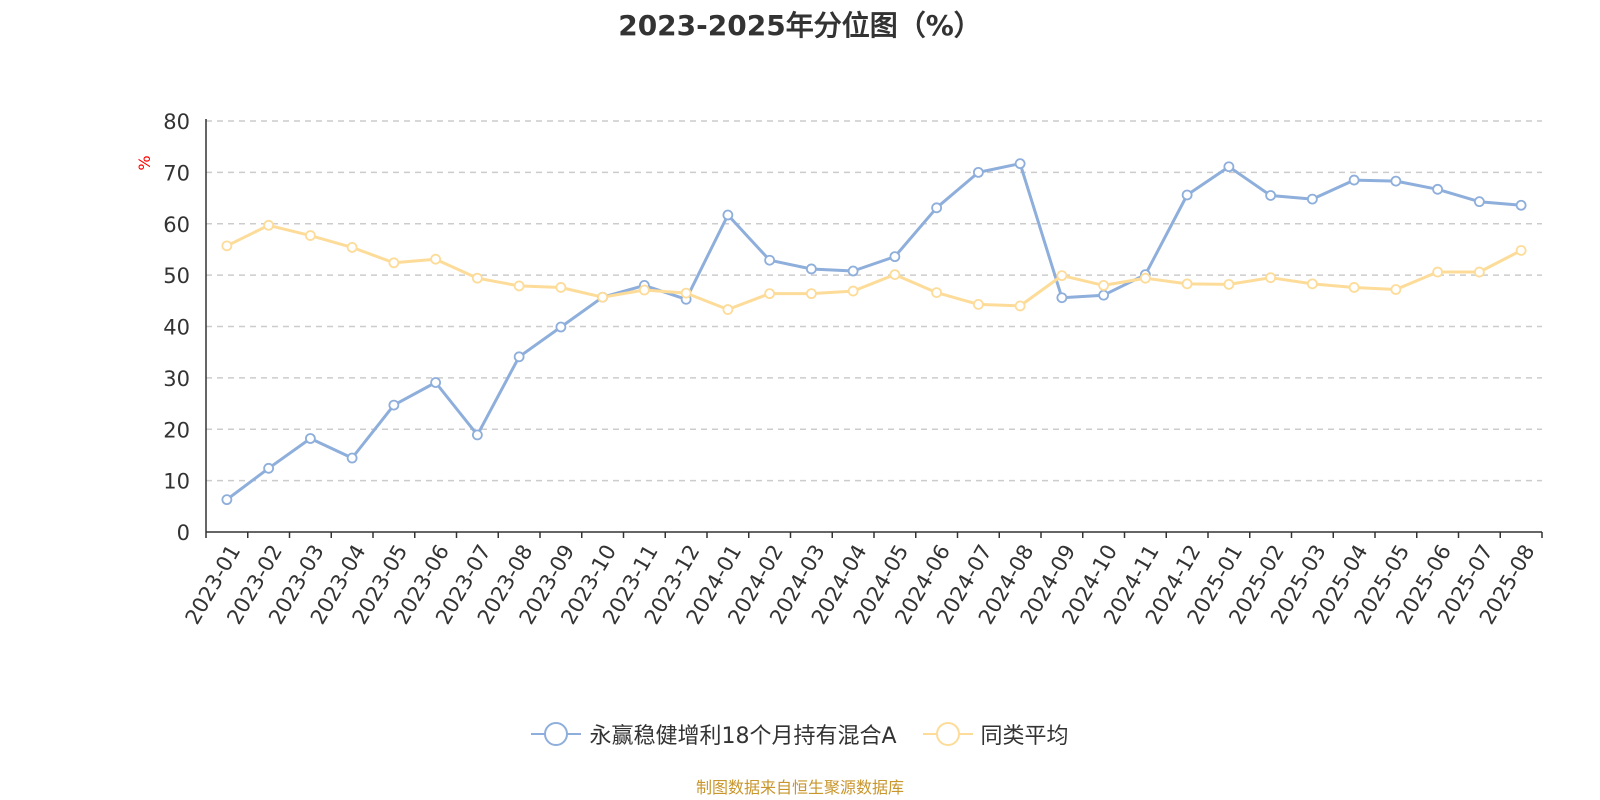 The height and width of the screenshot is (800, 1600). I want to click on legend: 永赢稳健增利18个月持有混合A 同类平均, so click(800, 734).